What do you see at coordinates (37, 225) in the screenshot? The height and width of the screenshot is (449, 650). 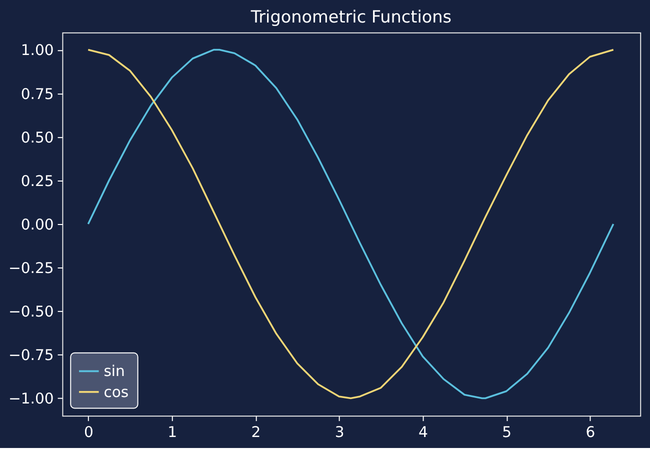 I see `y-tick-label: 0.00` at bounding box center [37, 225].